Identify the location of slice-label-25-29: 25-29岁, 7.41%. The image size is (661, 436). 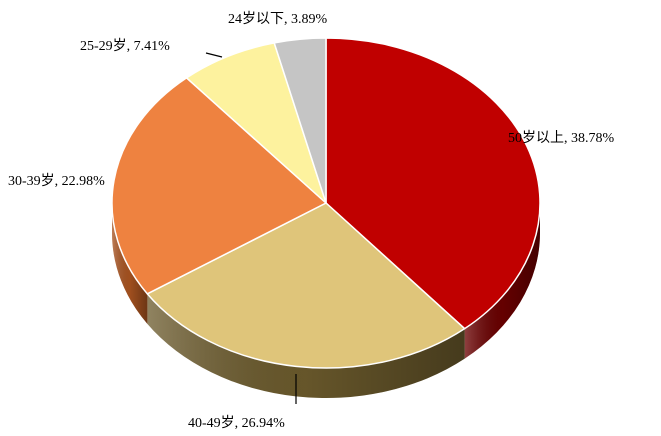
(125, 46).